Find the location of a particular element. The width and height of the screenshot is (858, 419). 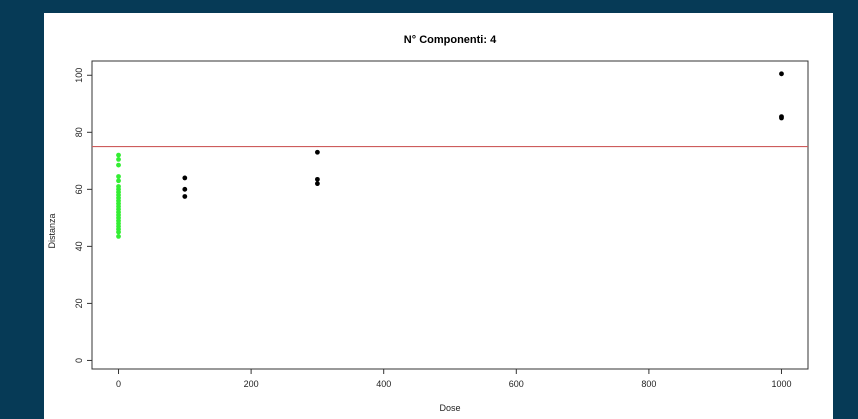

x-axis-label: Dose is located at coordinates (449, 408).